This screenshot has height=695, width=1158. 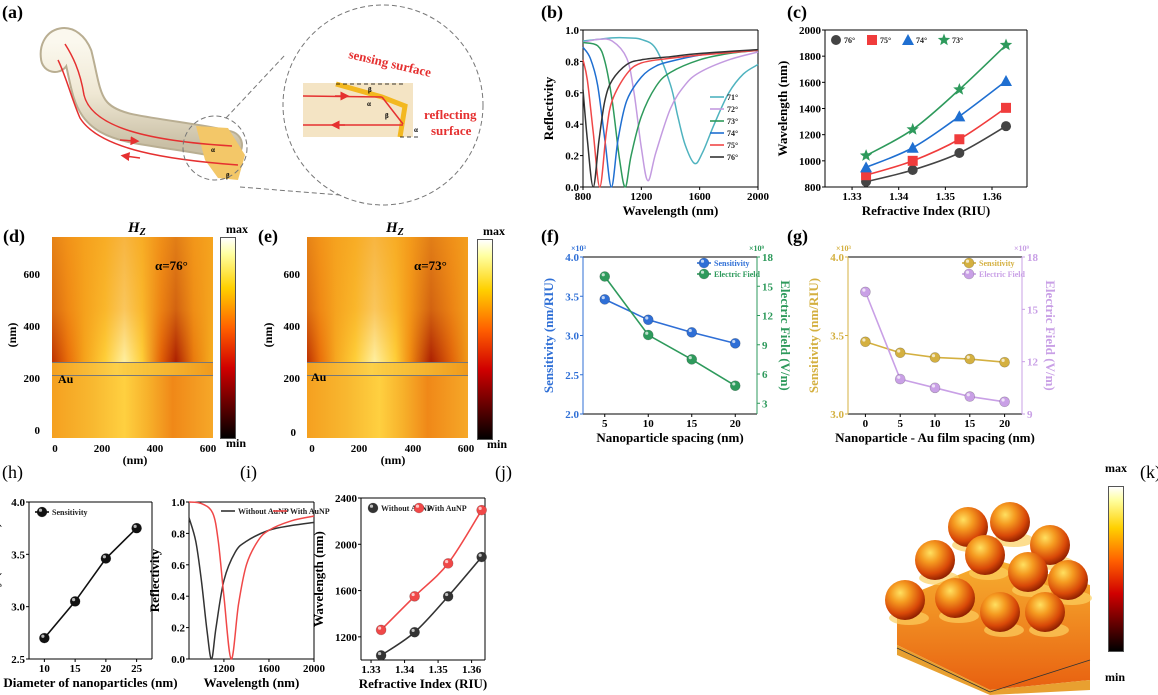 What do you see at coordinates (413, 449) in the screenshot?
I see `xtick-e: 400` at bounding box center [413, 449].